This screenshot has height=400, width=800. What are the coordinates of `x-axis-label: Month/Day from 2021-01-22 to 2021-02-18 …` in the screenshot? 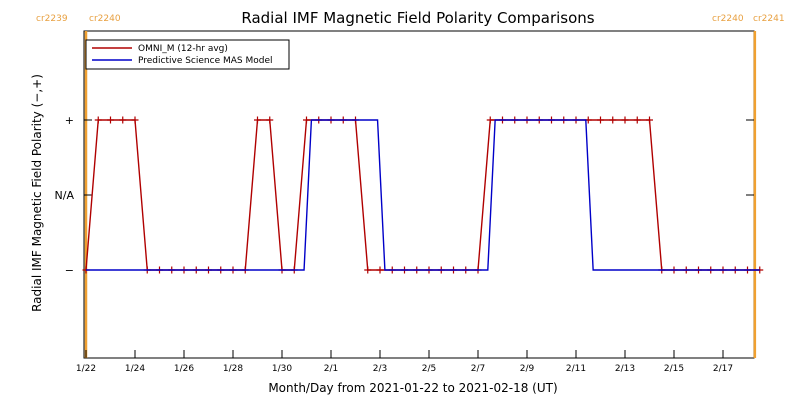 It's located at (412, 388).